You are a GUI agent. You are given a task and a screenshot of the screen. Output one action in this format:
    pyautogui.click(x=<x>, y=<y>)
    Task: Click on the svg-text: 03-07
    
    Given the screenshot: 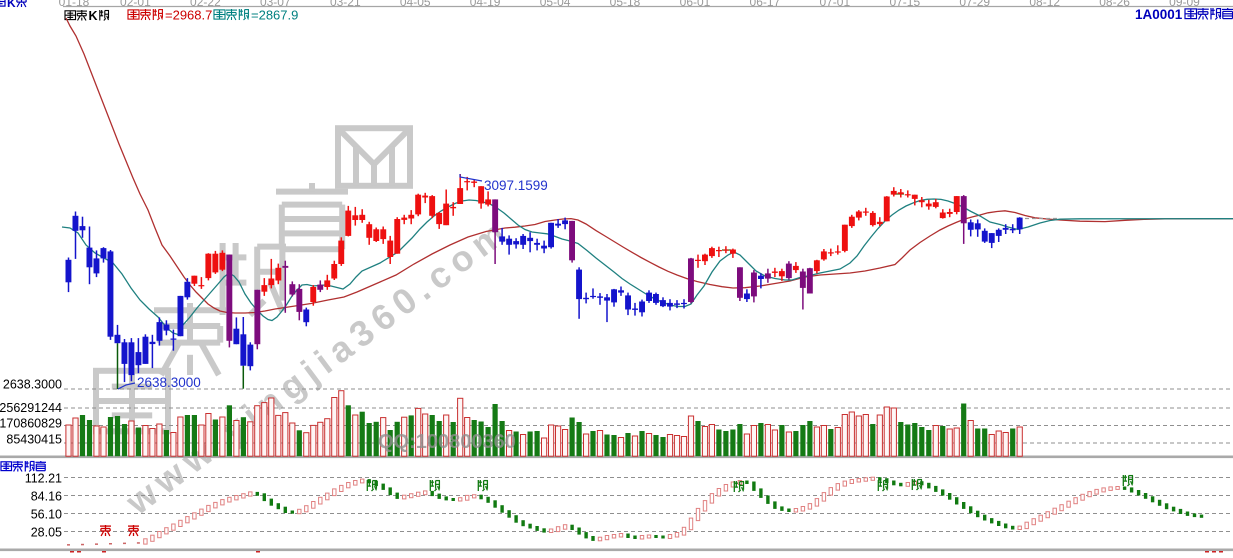 What is the action you would take?
    pyautogui.click(x=275, y=4)
    